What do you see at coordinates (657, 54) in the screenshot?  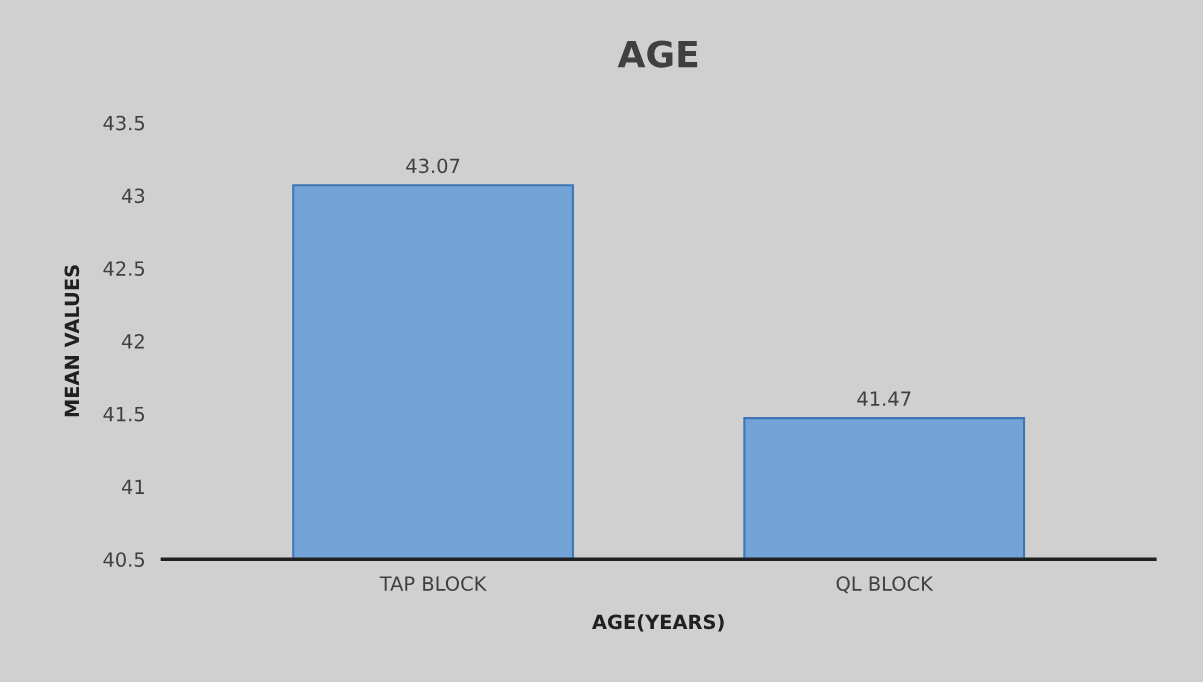 I see `chart-title: AGE` at bounding box center [657, 54].